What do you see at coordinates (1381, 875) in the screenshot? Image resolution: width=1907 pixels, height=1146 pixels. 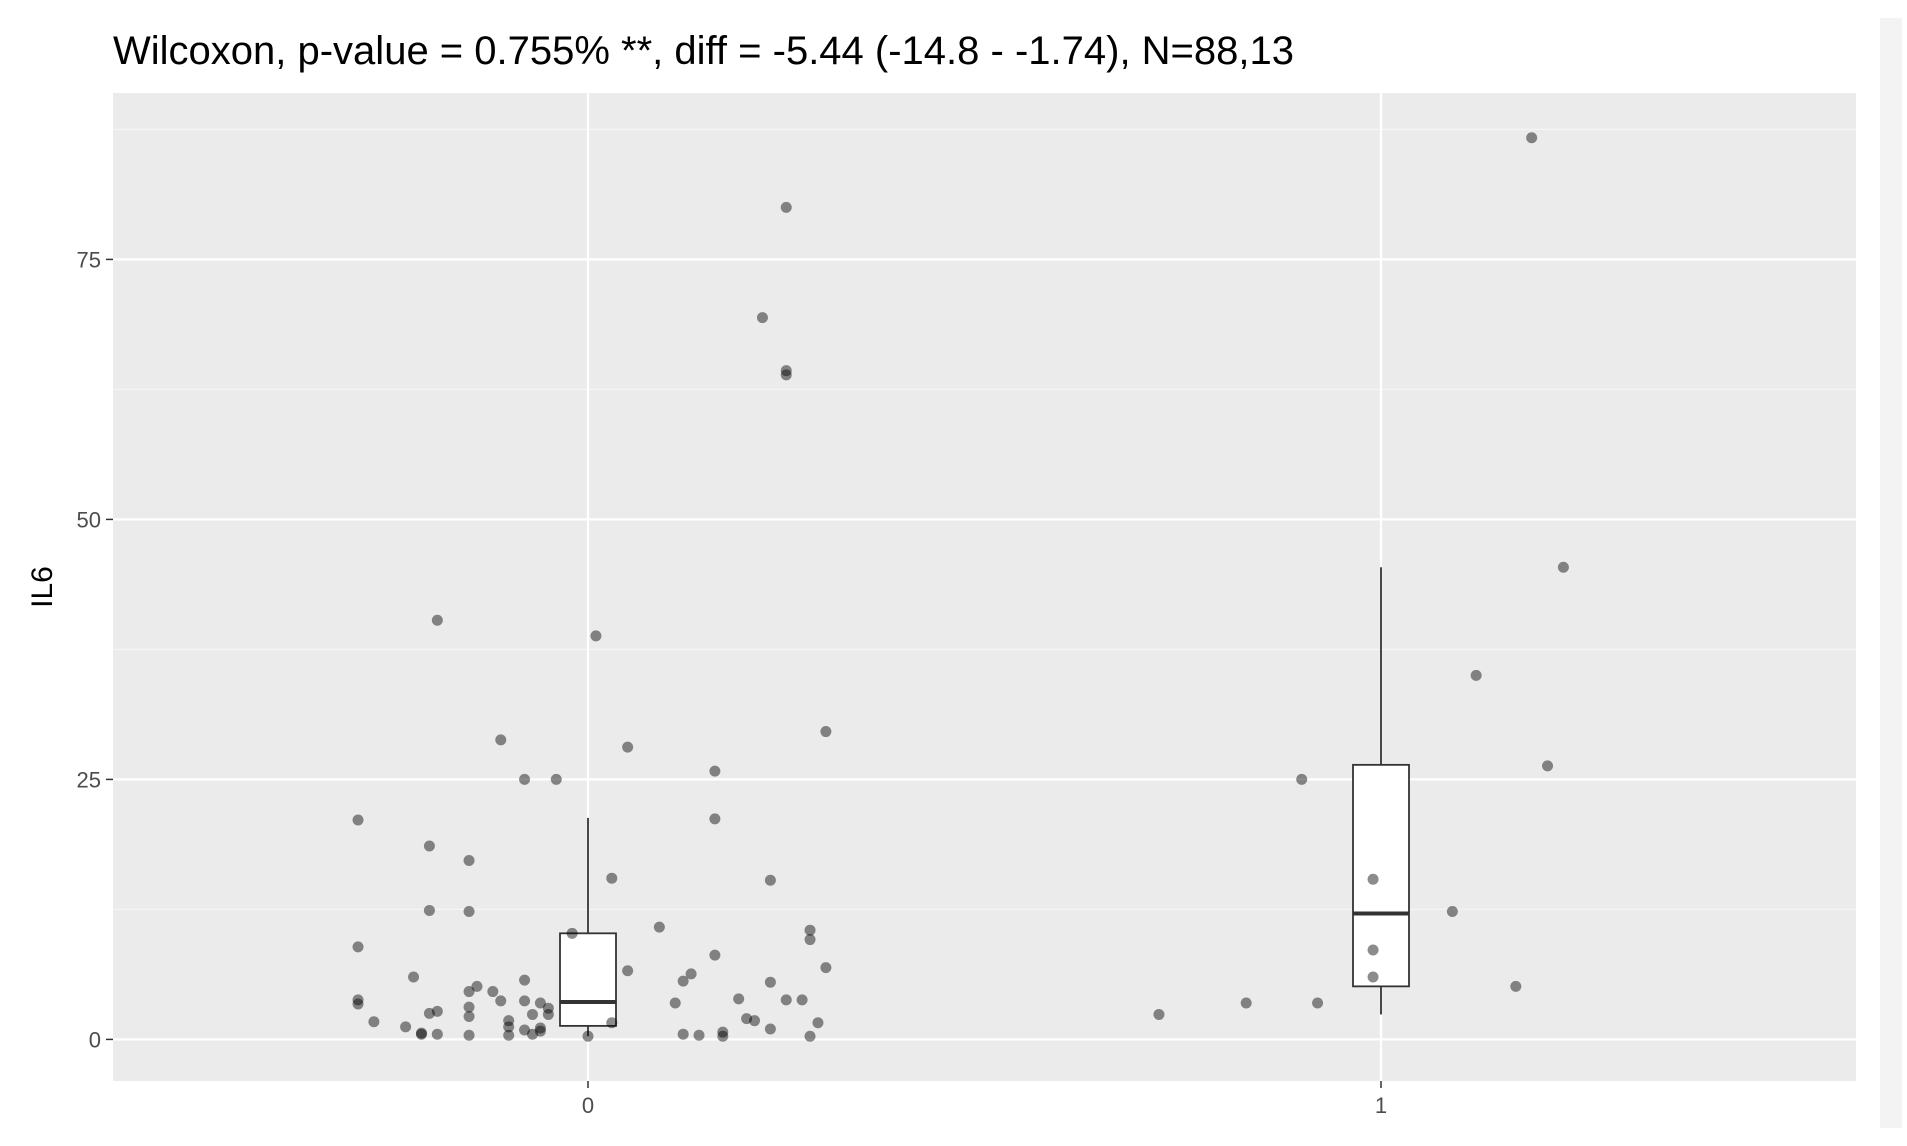 I see `box-iqr` at bounding box center [1381, 875].